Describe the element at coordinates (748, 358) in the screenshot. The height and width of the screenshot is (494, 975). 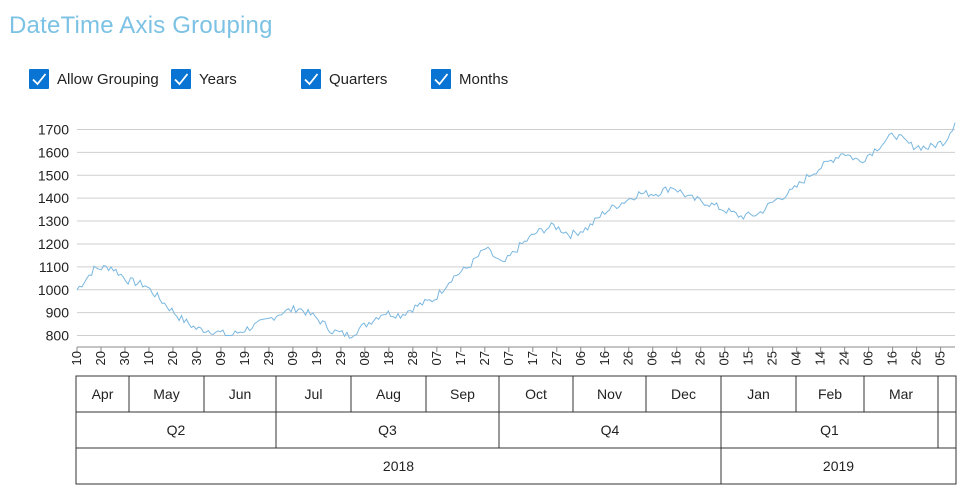
I see `x-tick-label: 15` at that location.